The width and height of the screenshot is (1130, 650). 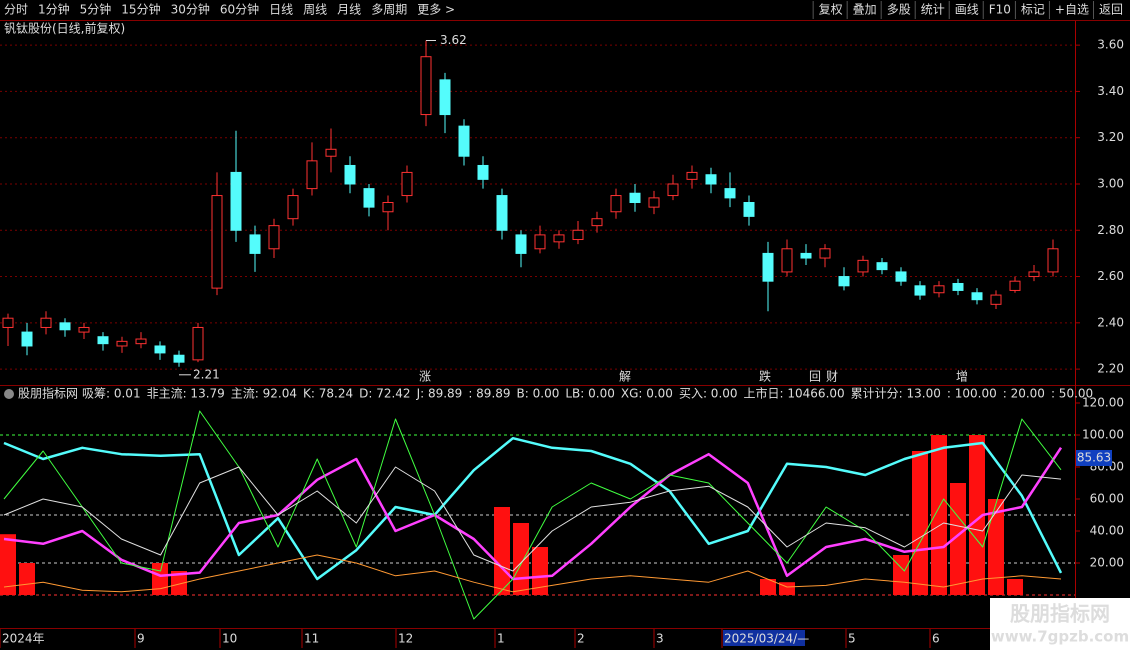 I want to click on event-marker: 增, so click(x=962, y=377).